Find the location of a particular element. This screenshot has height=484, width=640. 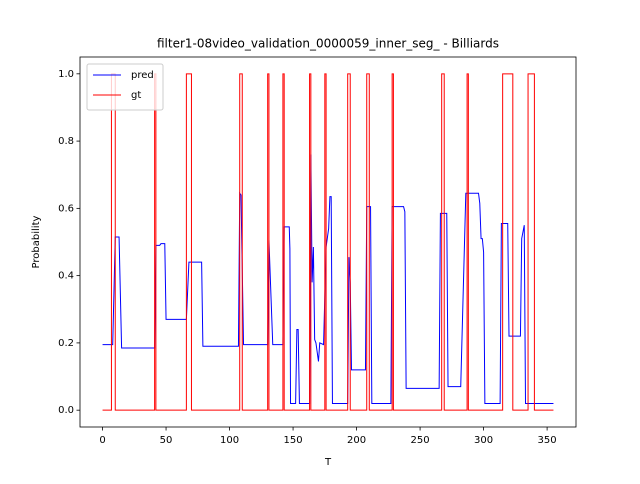

x-tick-label: 0 is located at coordinates (102, 440).